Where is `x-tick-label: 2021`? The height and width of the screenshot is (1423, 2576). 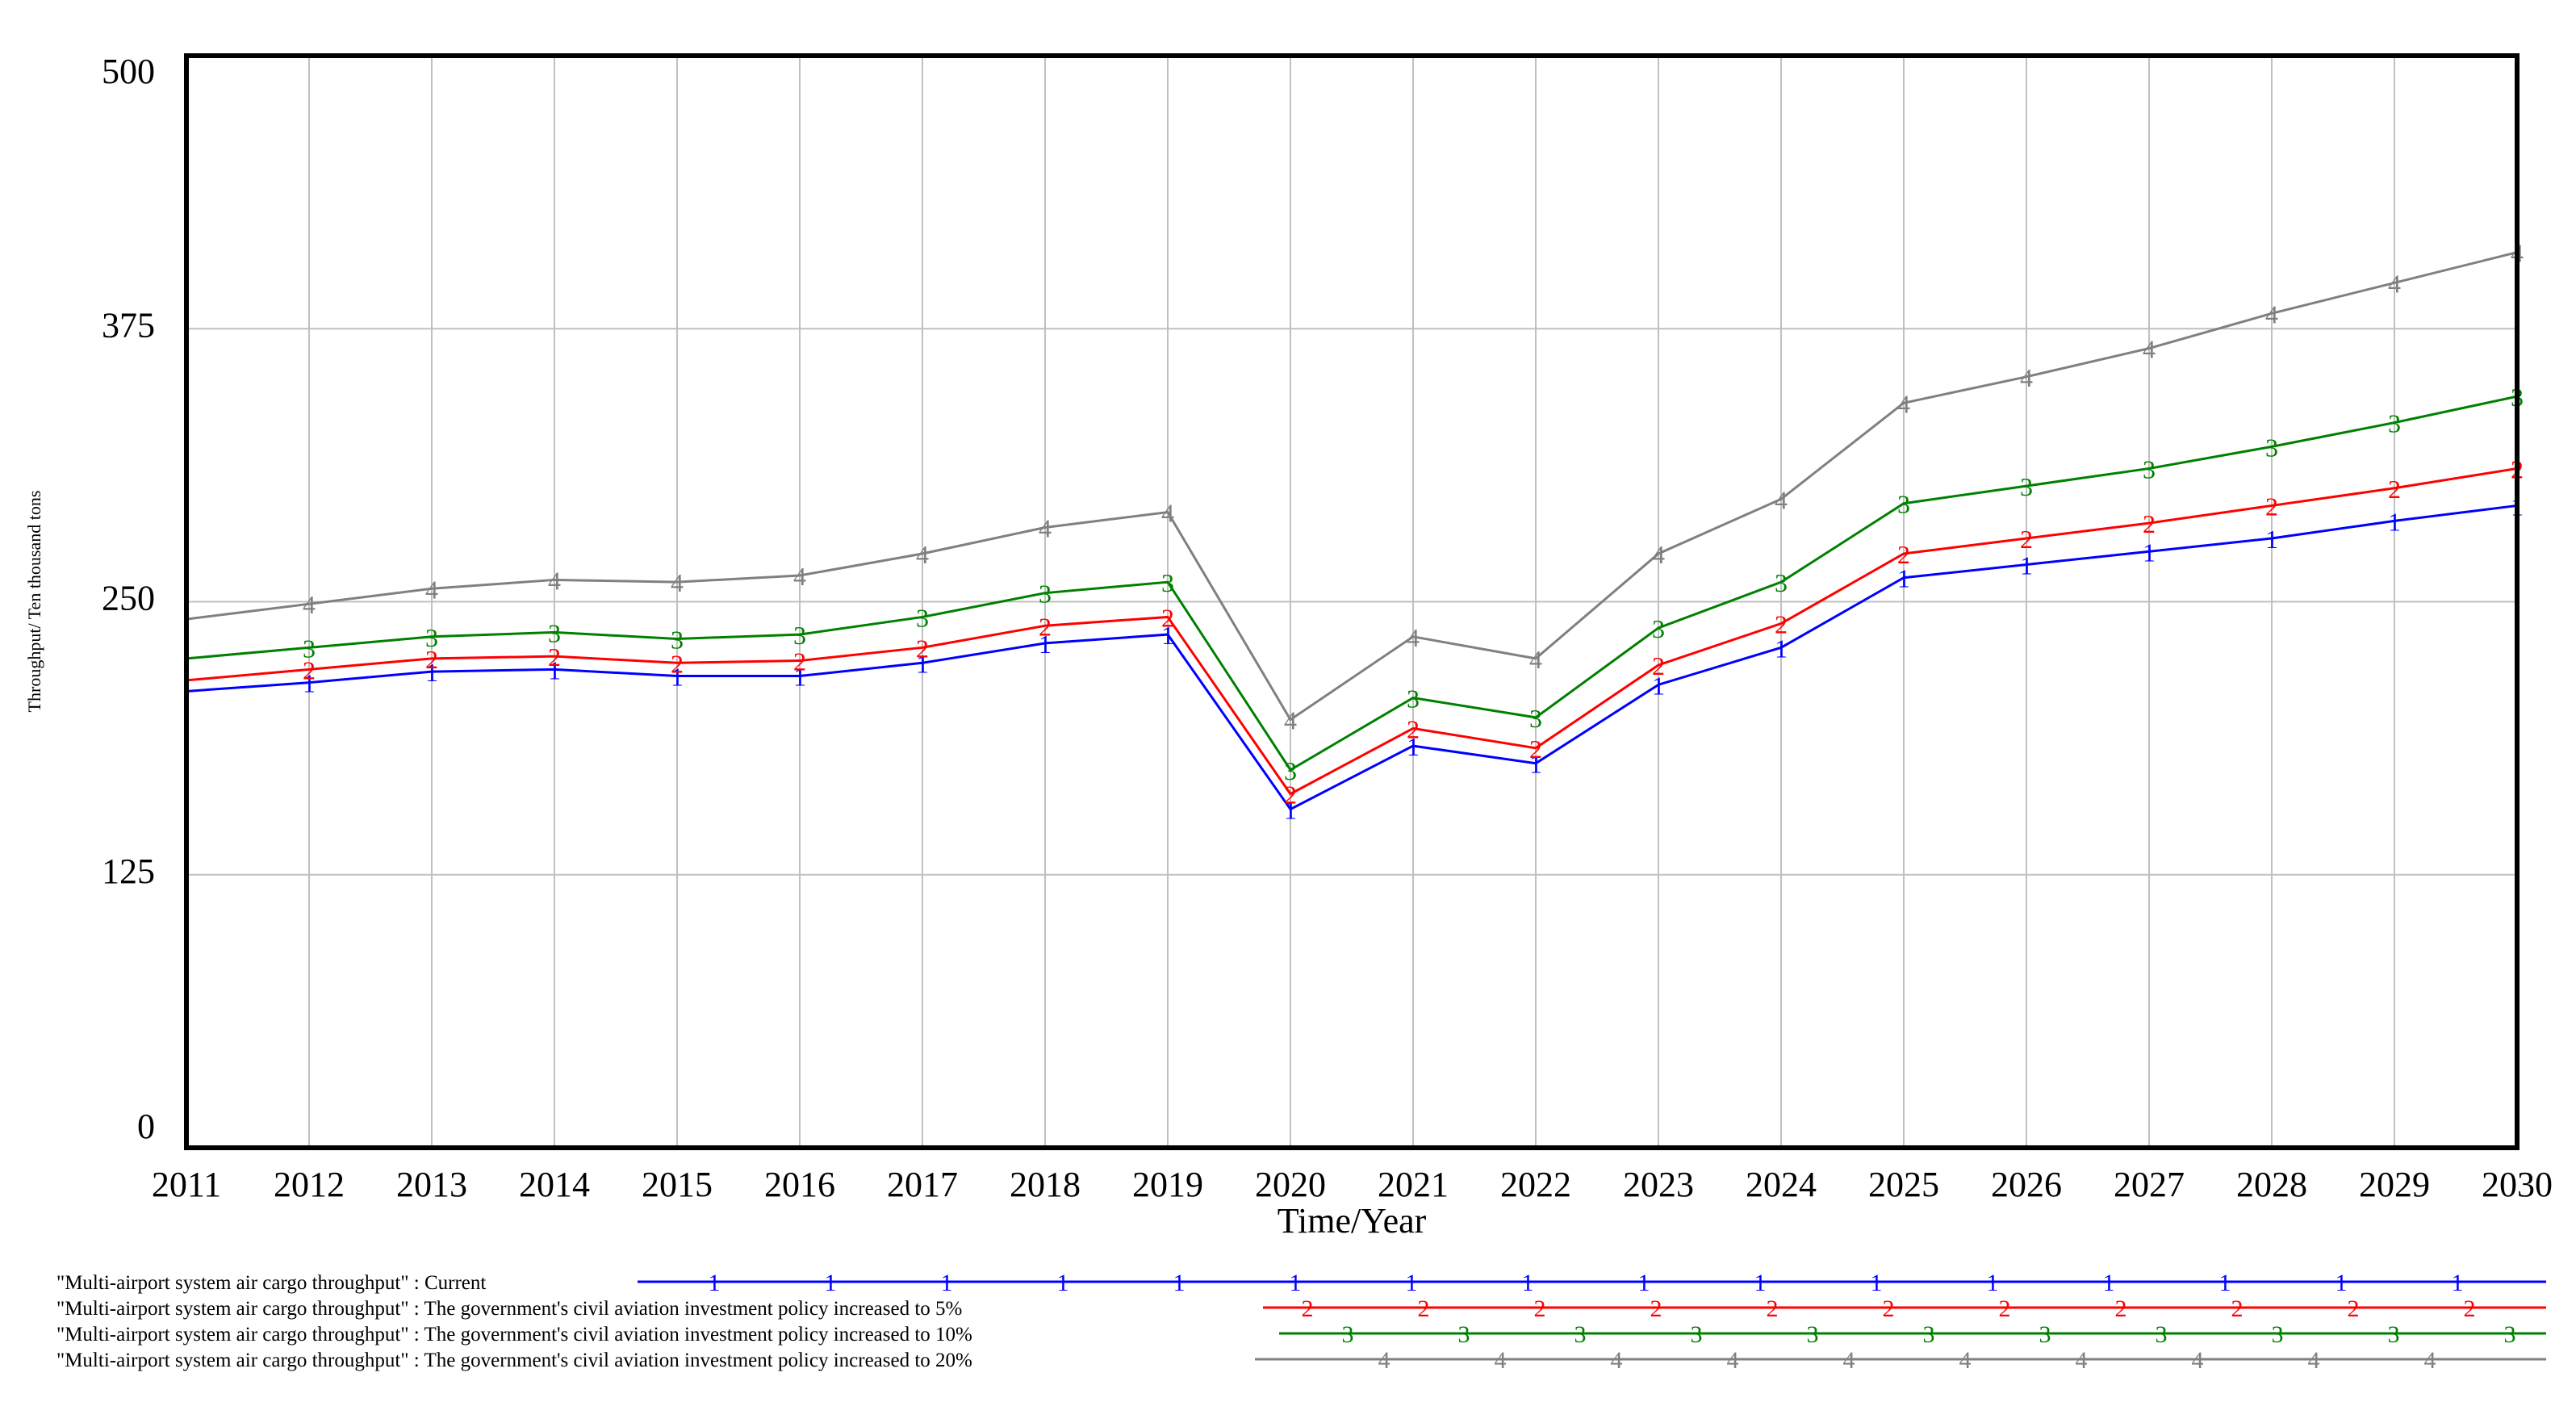 x-tick-label: 2021 is located at coordinates (1413, 1184).